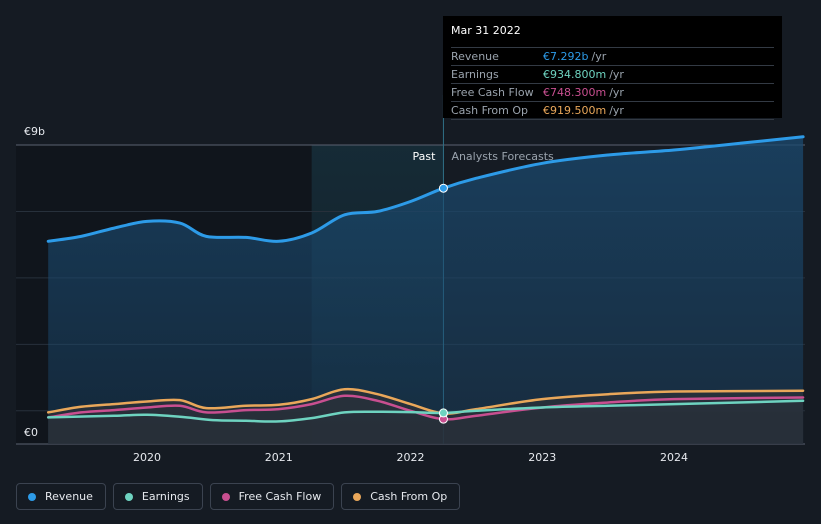  What do you see at coordinates (502, 156) in the screenshot?
I see `forecast-label: Analysts Forecasts` at bounding box center [502, 156].